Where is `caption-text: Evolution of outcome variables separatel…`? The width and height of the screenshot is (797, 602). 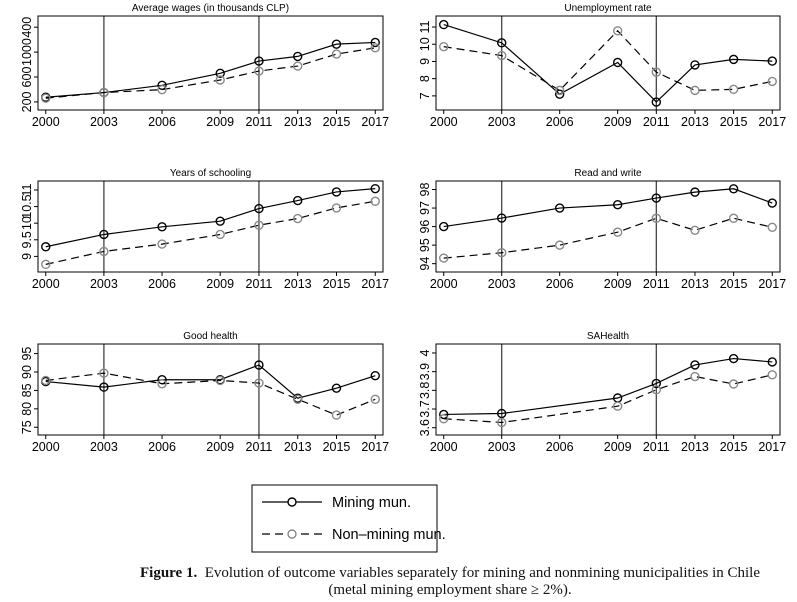
caption-text: Evolution of outcome variables separatel… is located at coordinates (482, 573).